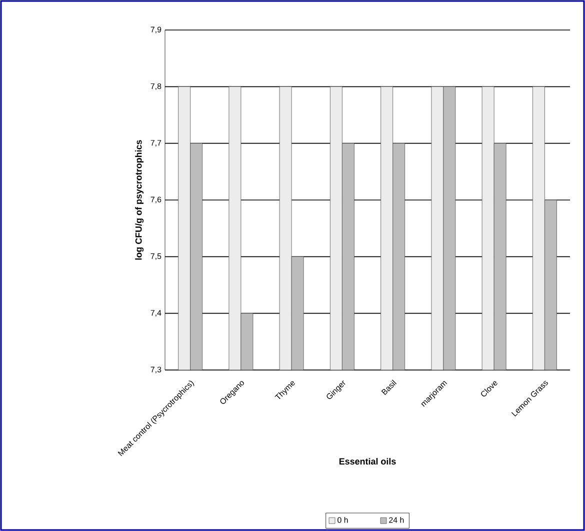 The image size is (585, 531). I want to click on x-axis-title: Essential oils, so click(367, 461).